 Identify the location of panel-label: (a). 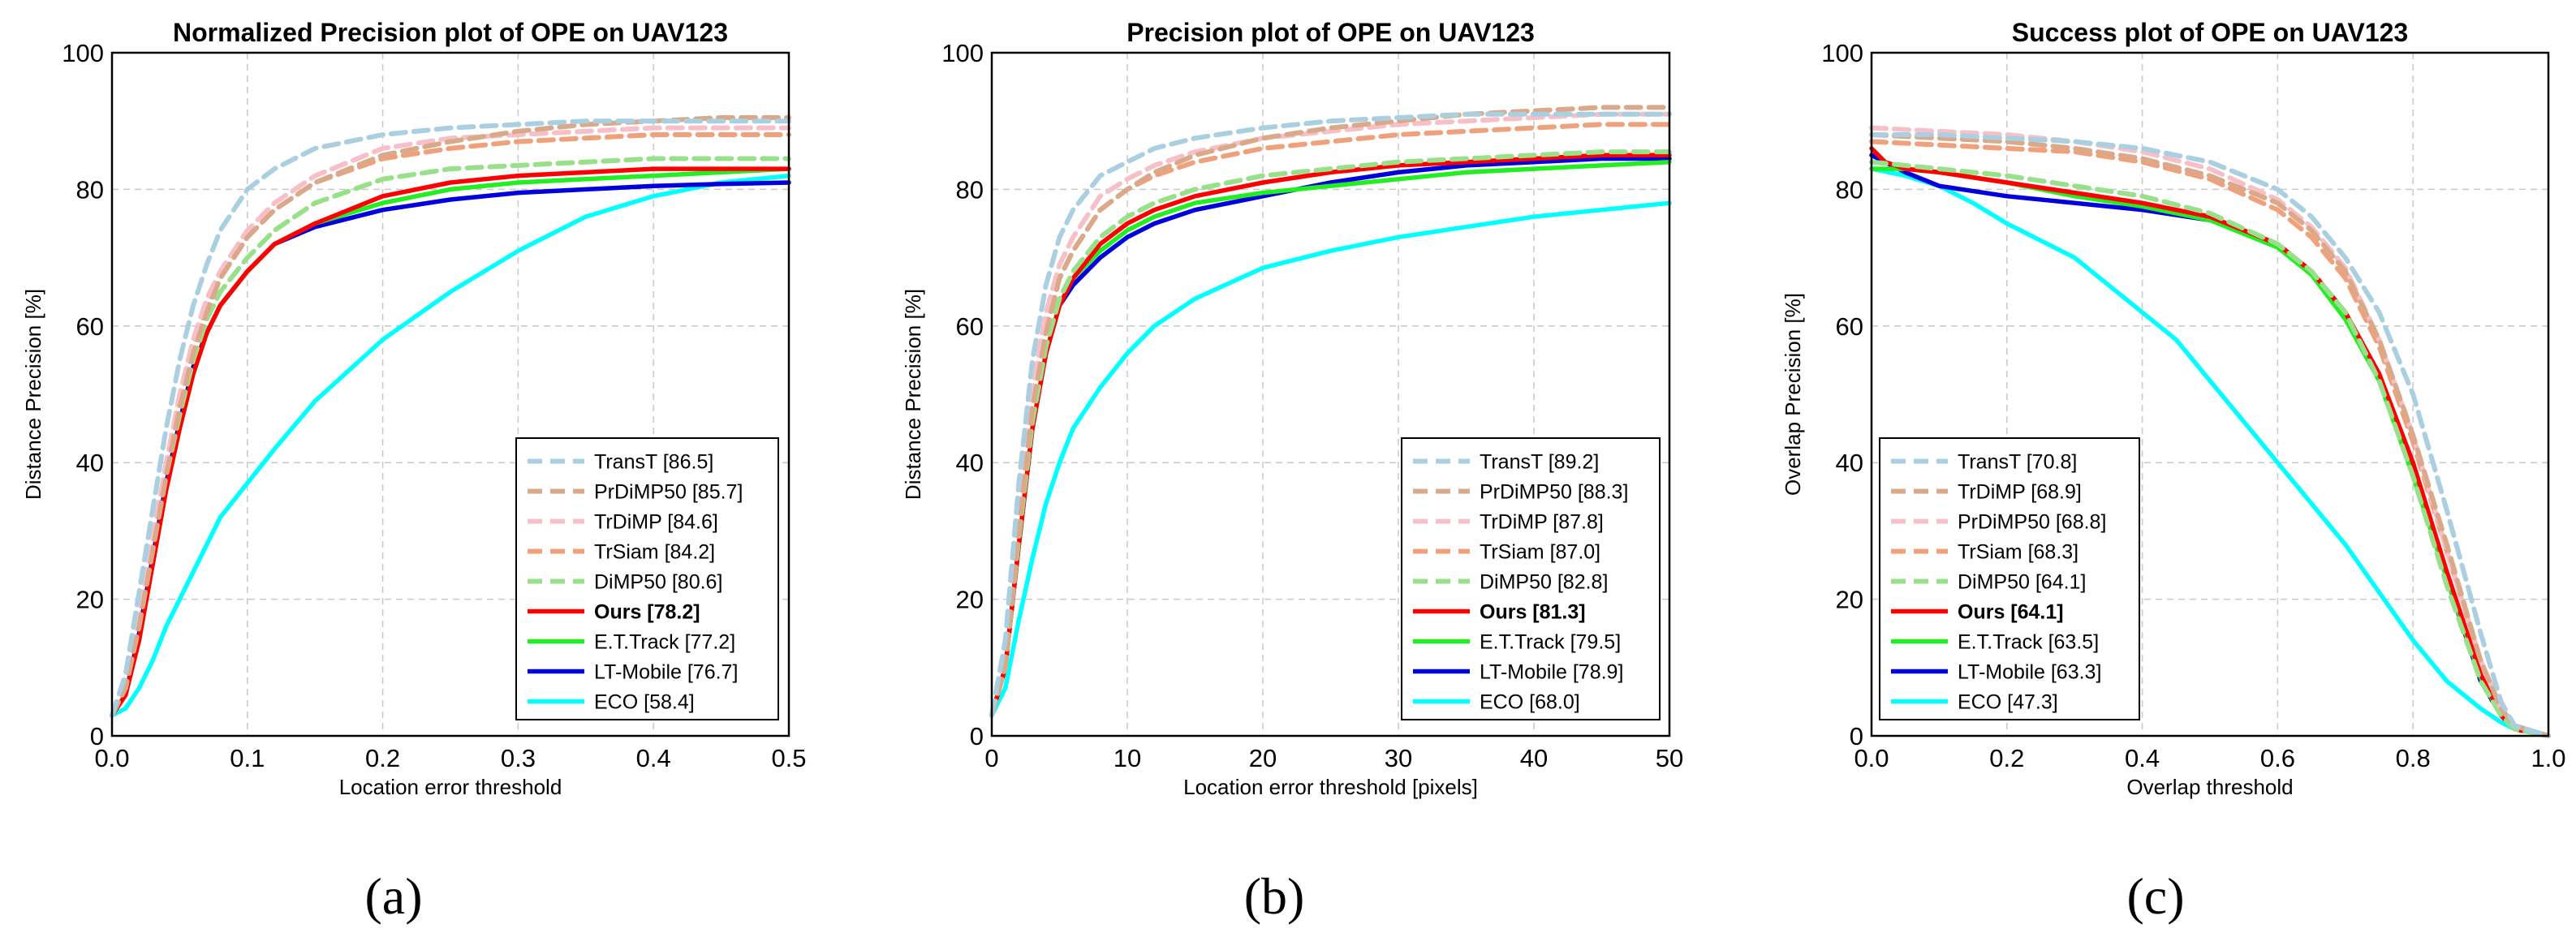
(393, 896).